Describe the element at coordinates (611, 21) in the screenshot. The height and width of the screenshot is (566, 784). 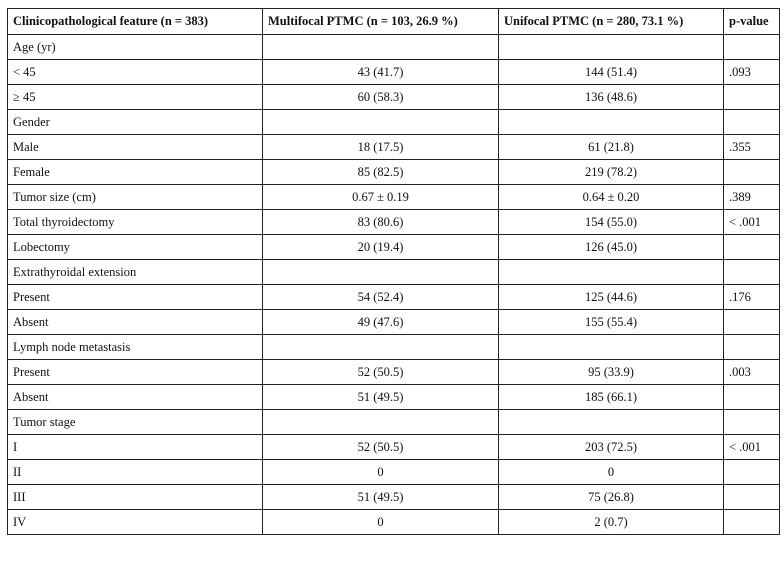
I see `header-unifocal: Unifocal PTMC (n = 280, 73.1 %)` at that location.